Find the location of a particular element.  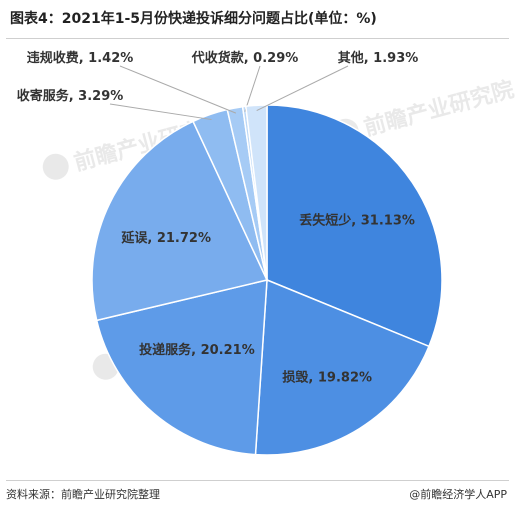

slice-label: 延误, 21.72% is located at coordinates (165, 238).